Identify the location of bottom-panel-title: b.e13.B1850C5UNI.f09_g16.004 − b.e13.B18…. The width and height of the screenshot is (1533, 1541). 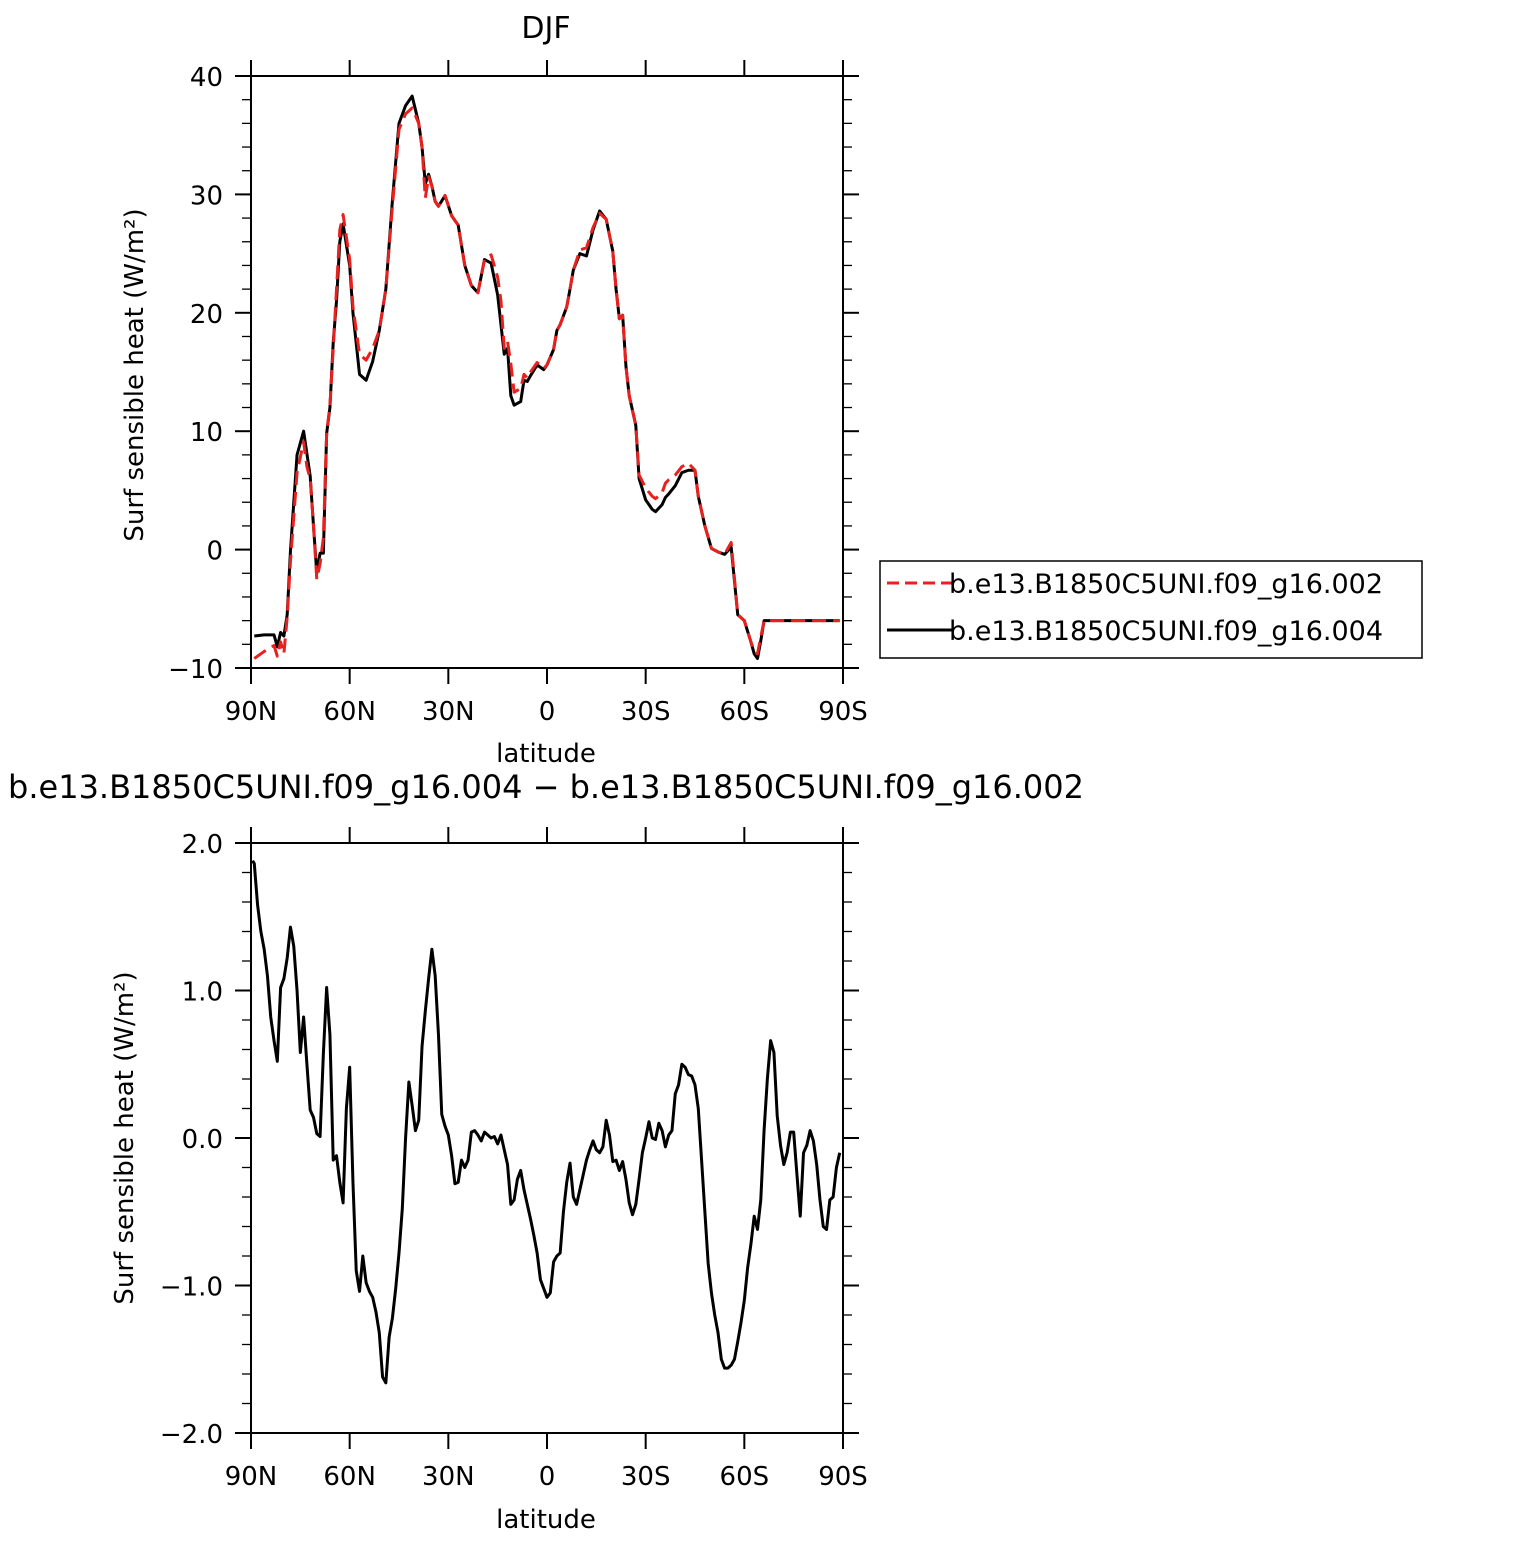
(546, 787).